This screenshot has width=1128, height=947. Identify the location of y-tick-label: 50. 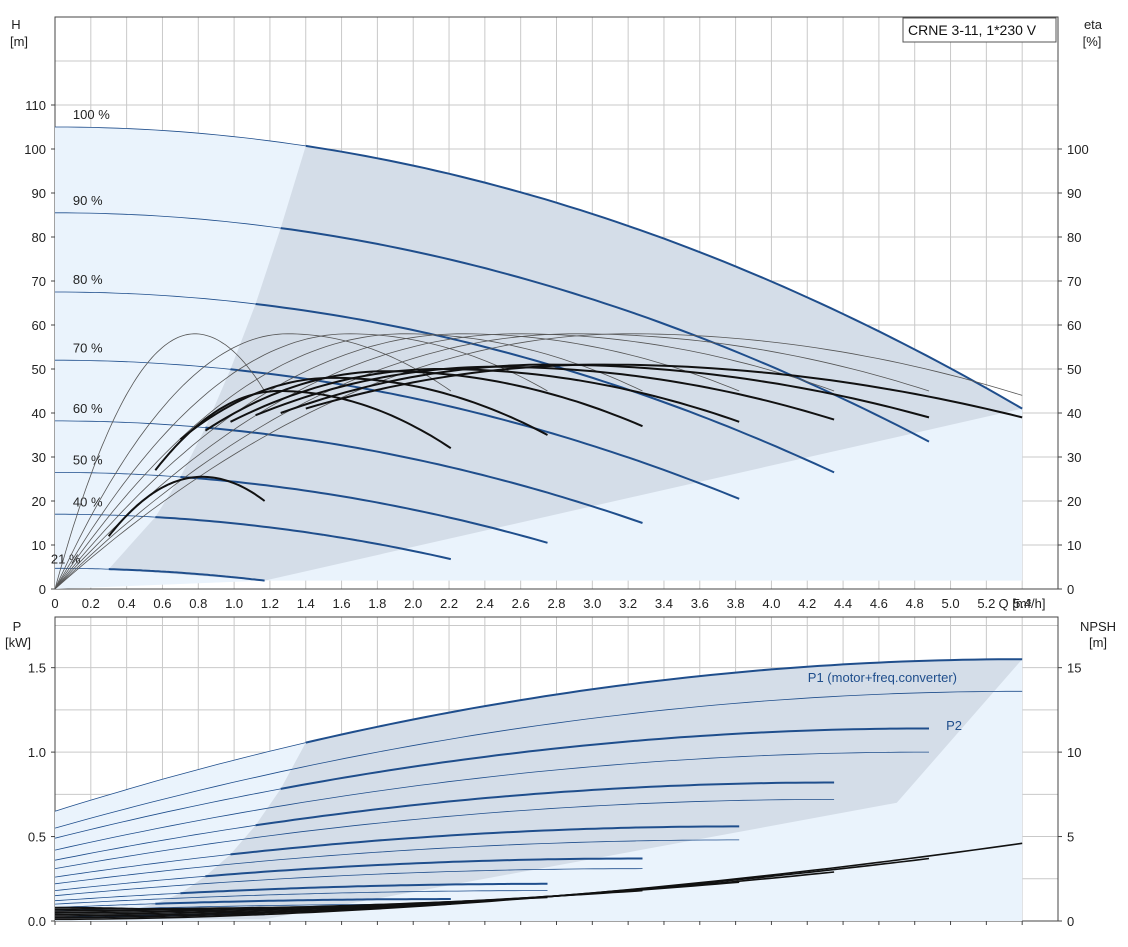
(39, 369).